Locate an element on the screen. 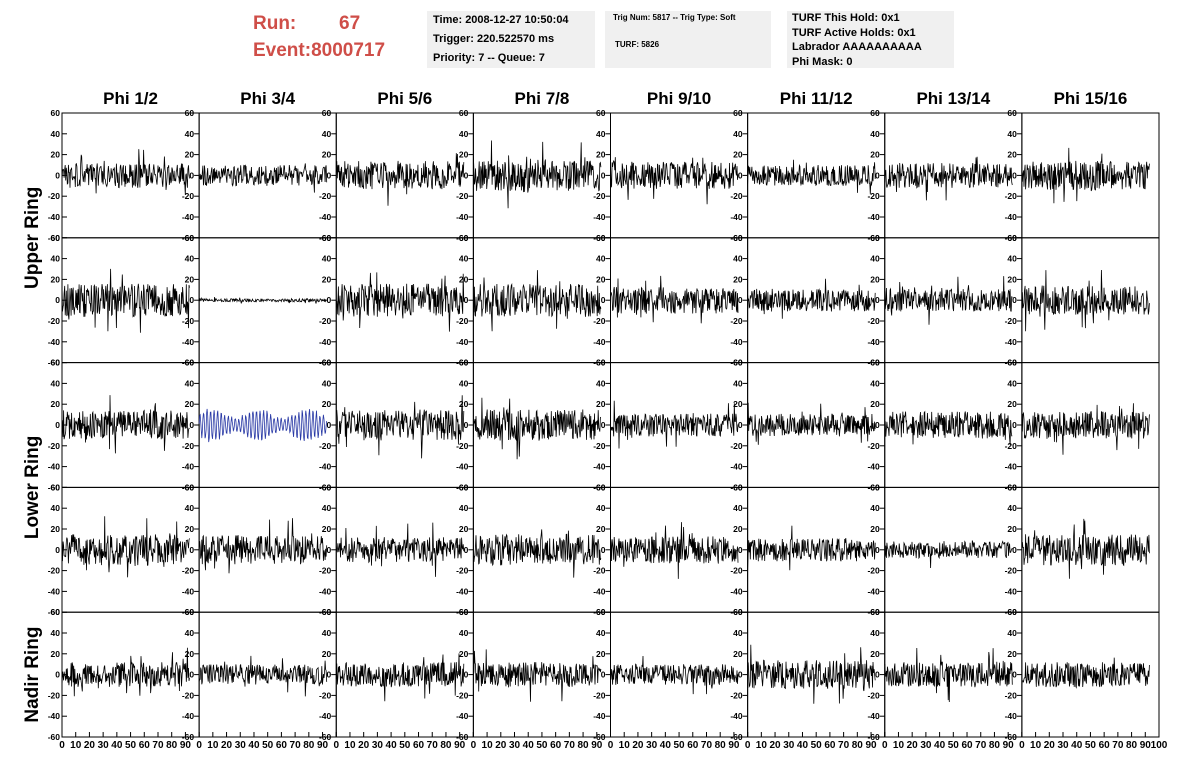 This screenshot has width=1196, height=772. xtick-label-c4-7: 70 is located at coordinates (707, 745).